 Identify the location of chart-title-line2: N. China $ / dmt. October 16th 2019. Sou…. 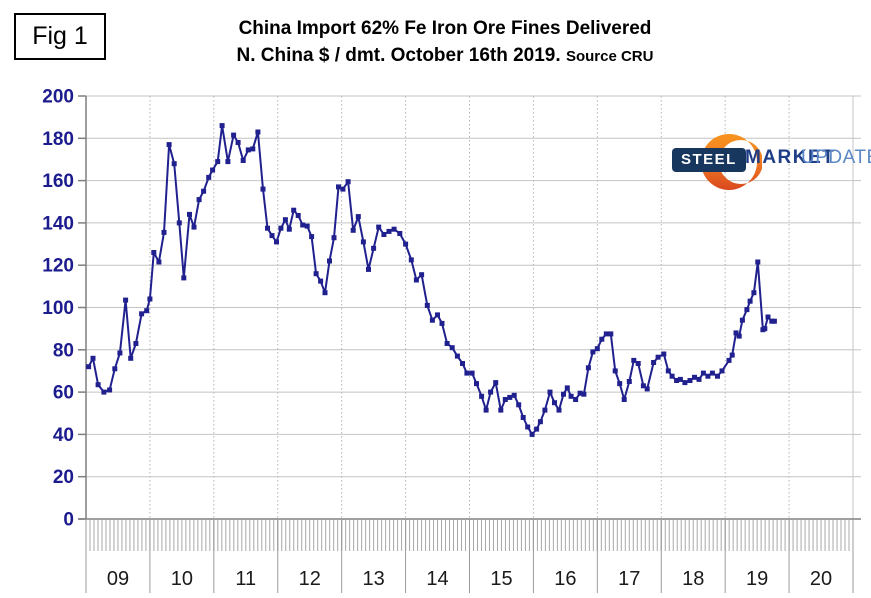
(445, 56).